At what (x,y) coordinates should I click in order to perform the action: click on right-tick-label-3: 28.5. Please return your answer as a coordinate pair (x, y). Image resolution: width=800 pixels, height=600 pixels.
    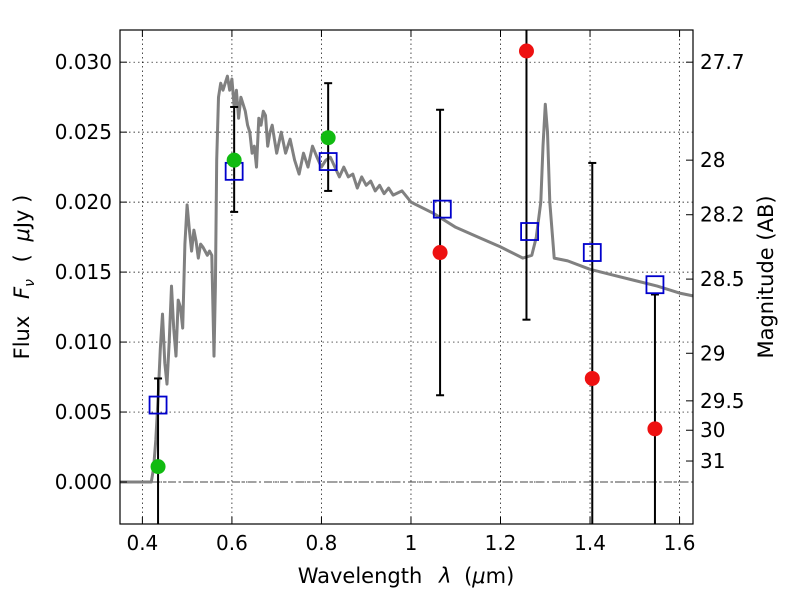
    Looking at the image, I should click on (722, 279).